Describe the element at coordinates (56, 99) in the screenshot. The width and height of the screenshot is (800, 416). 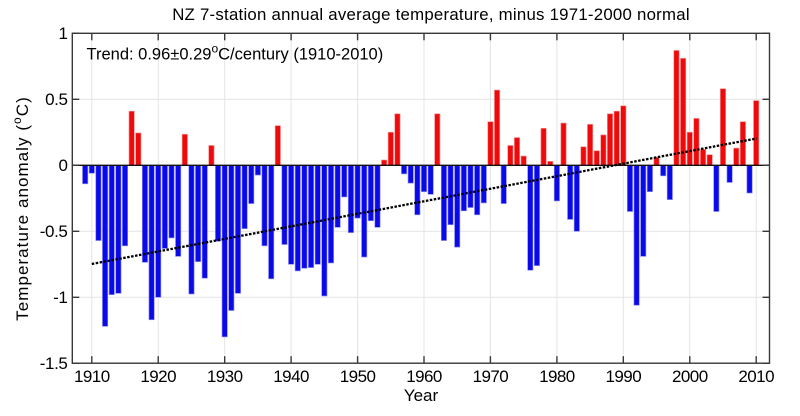
I see `svg-text: 0.5` at that location.